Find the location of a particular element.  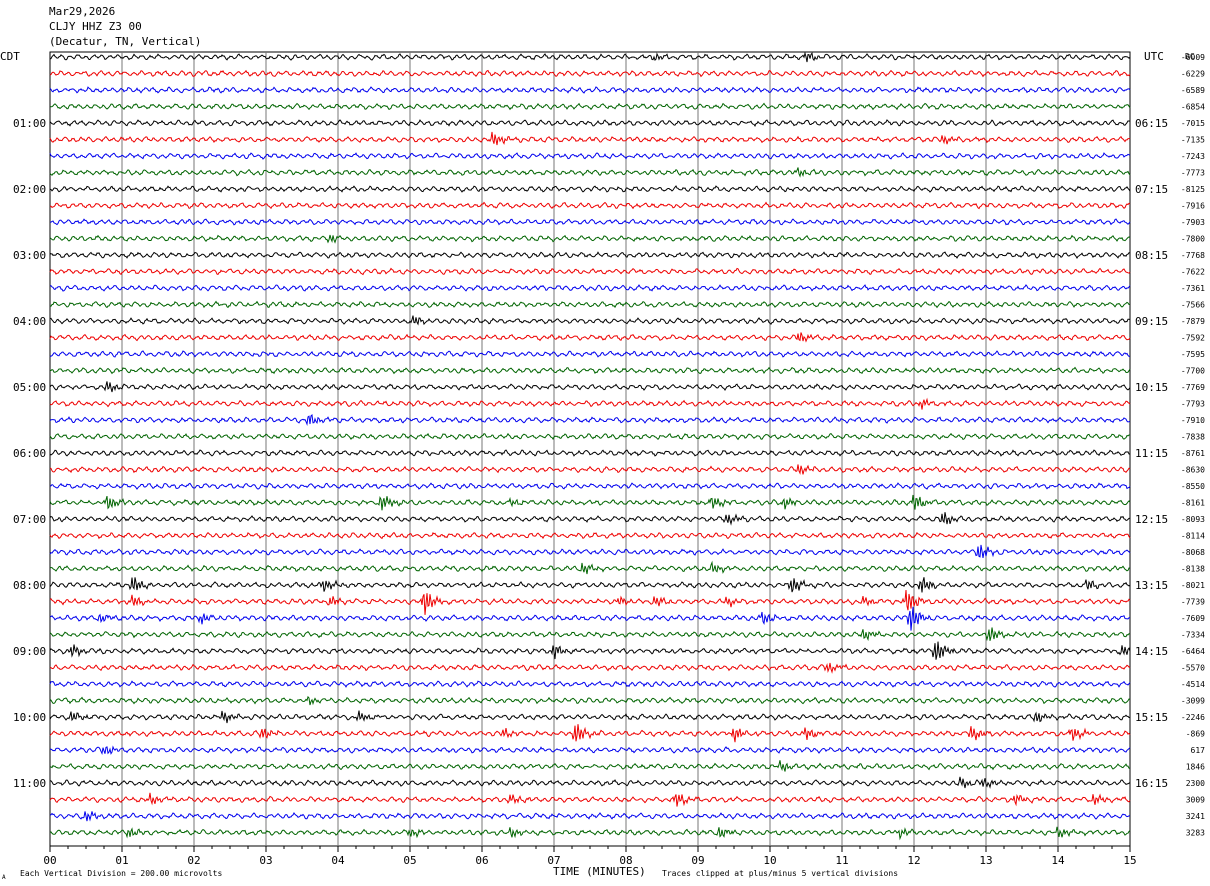

dc-offset-label: -7609 is located at coordinates (1193, 618).